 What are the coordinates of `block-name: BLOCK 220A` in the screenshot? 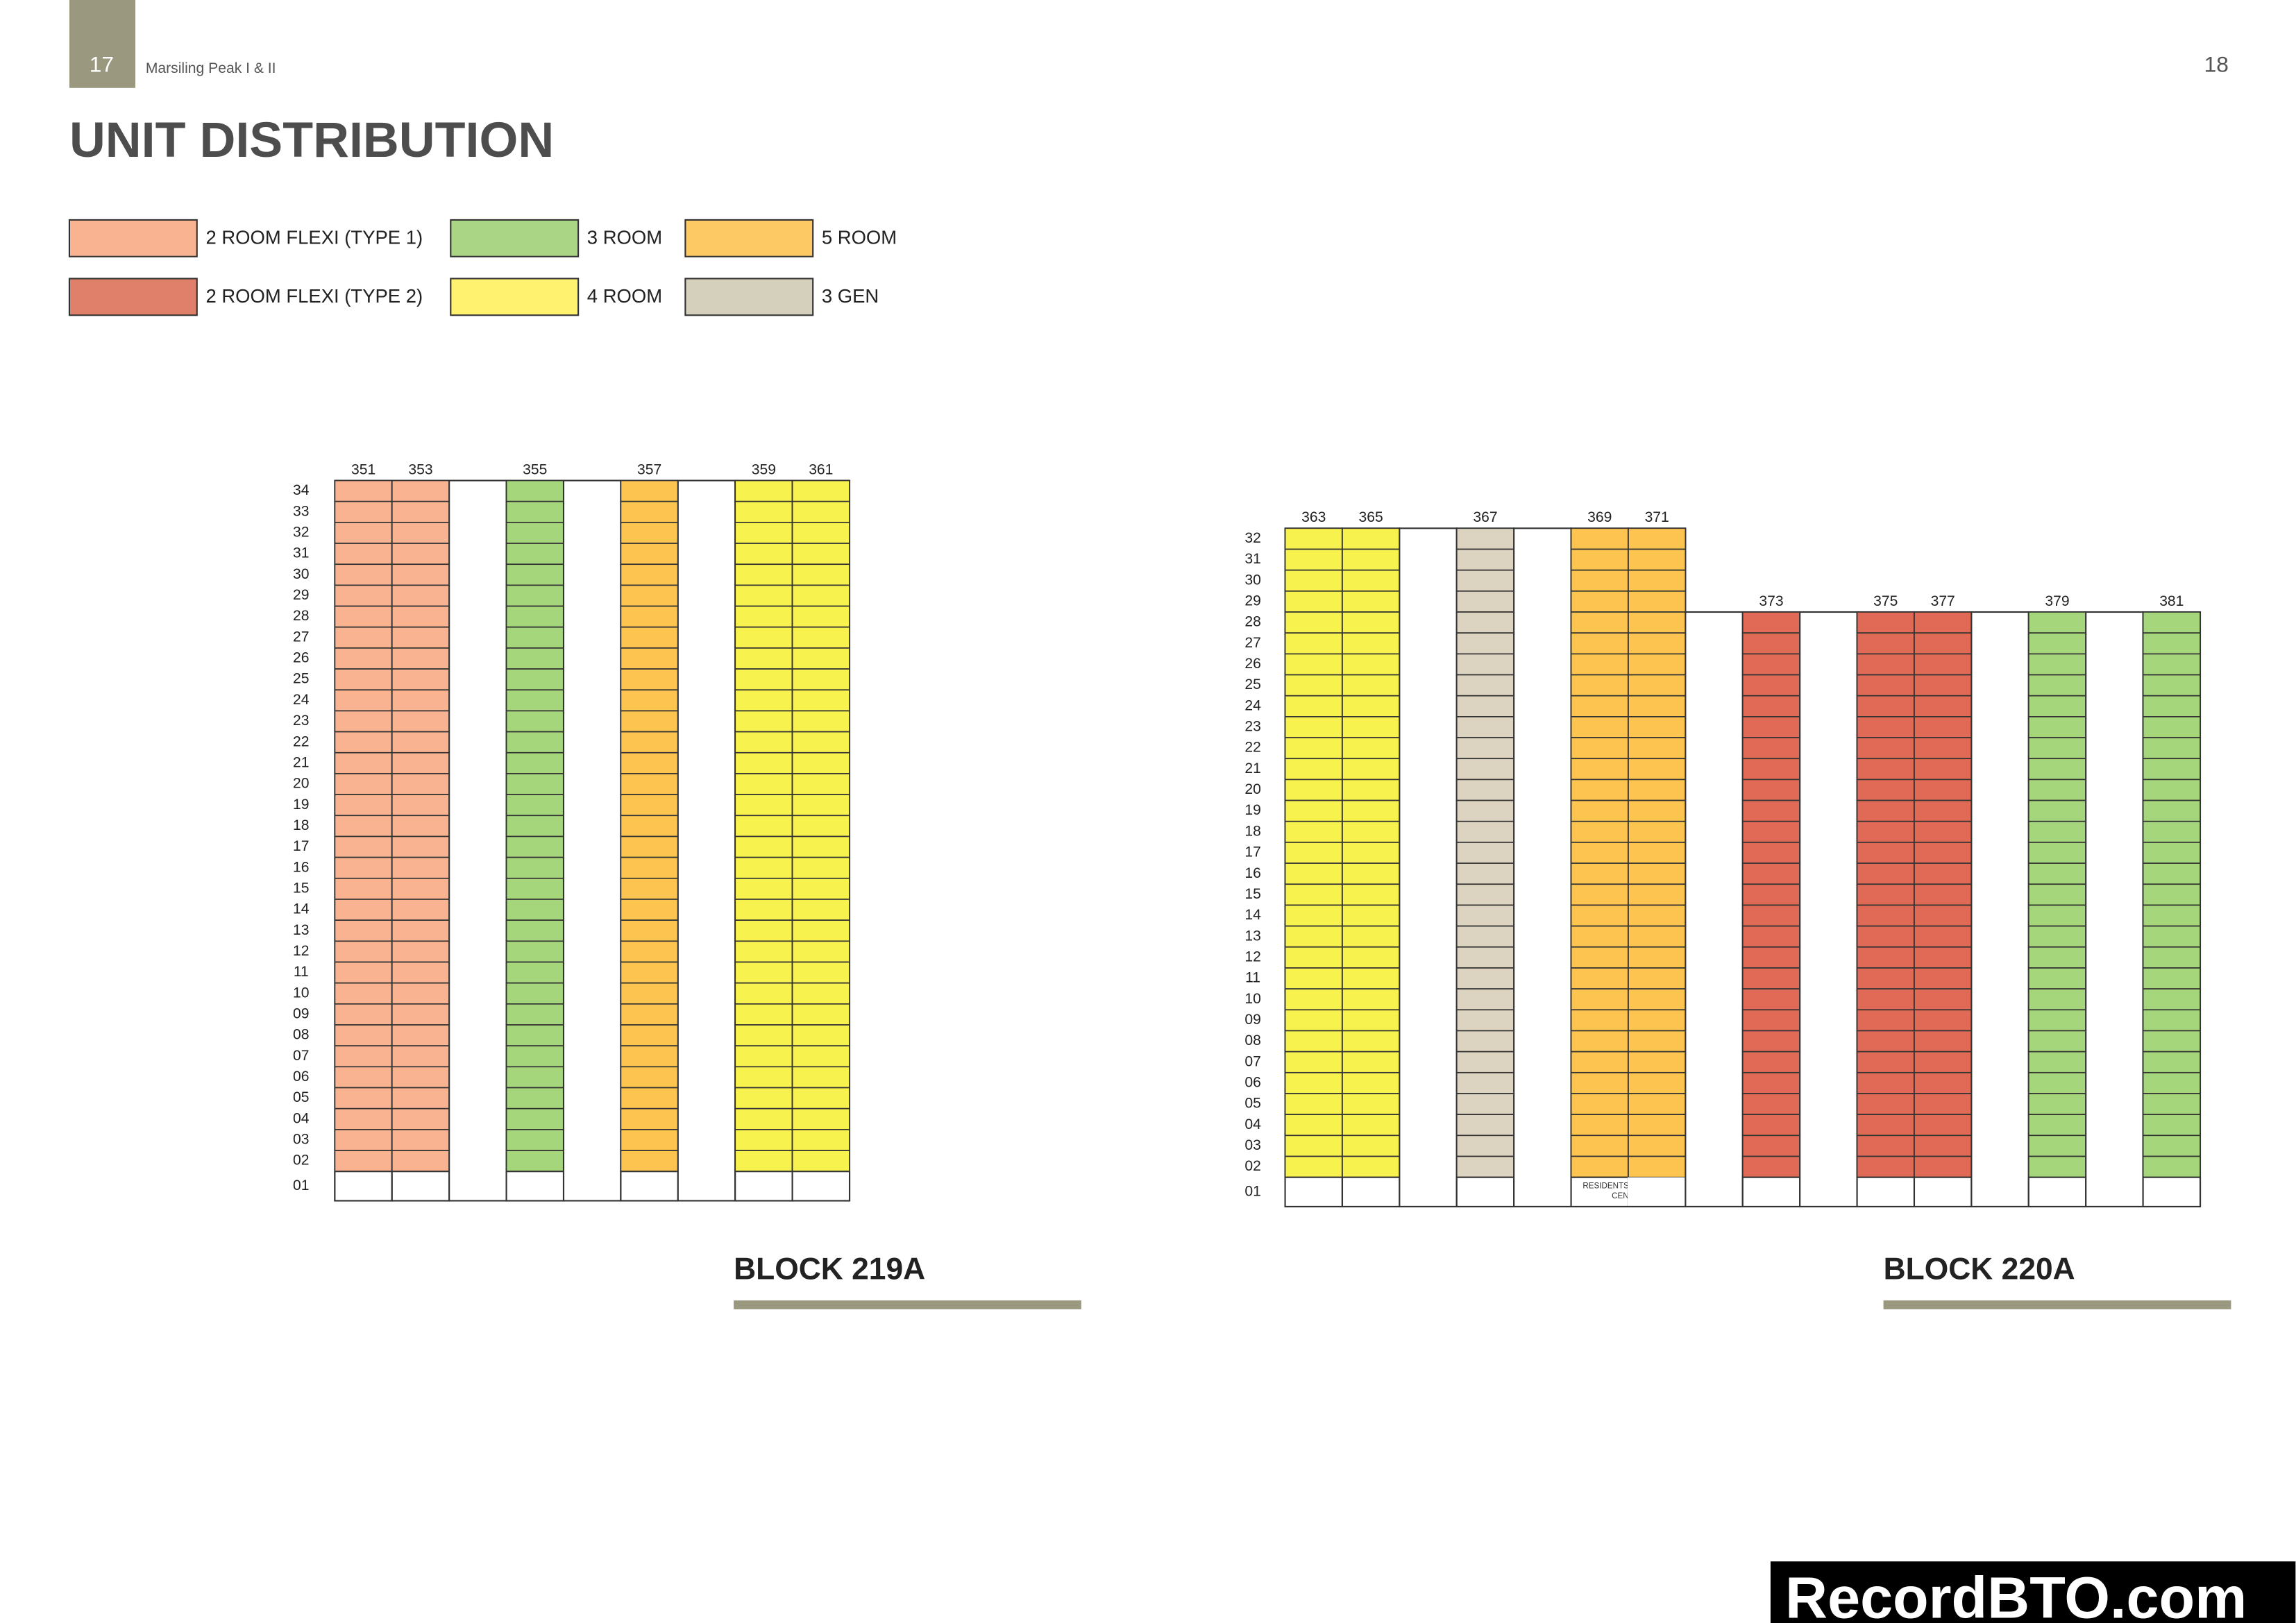 It's located at (1979, 1269).